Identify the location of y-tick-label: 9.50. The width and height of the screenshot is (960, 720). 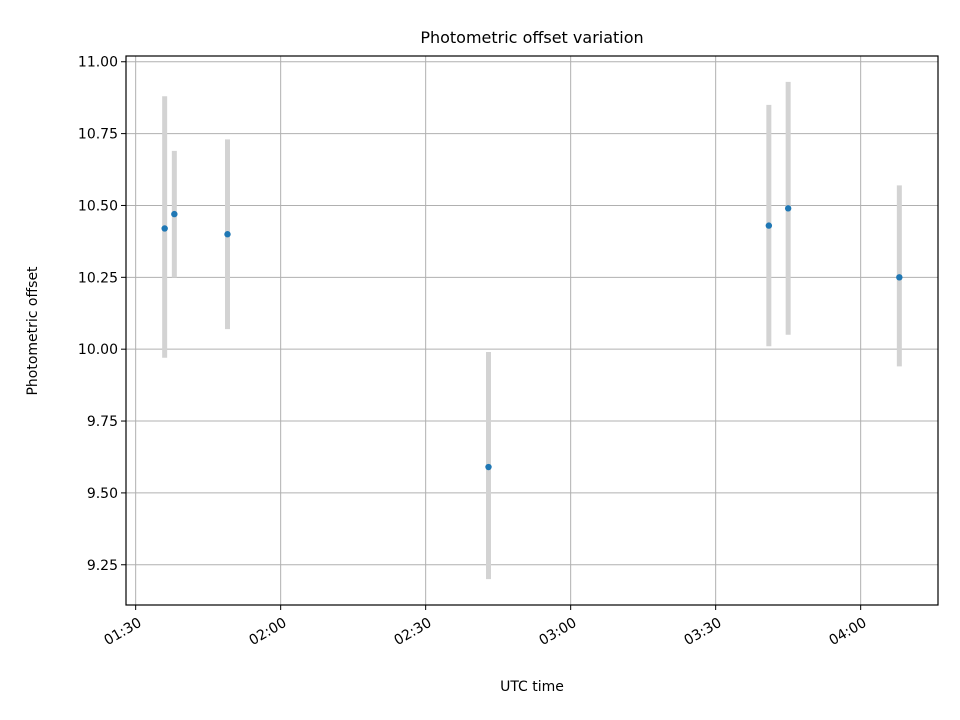
(102, 494).